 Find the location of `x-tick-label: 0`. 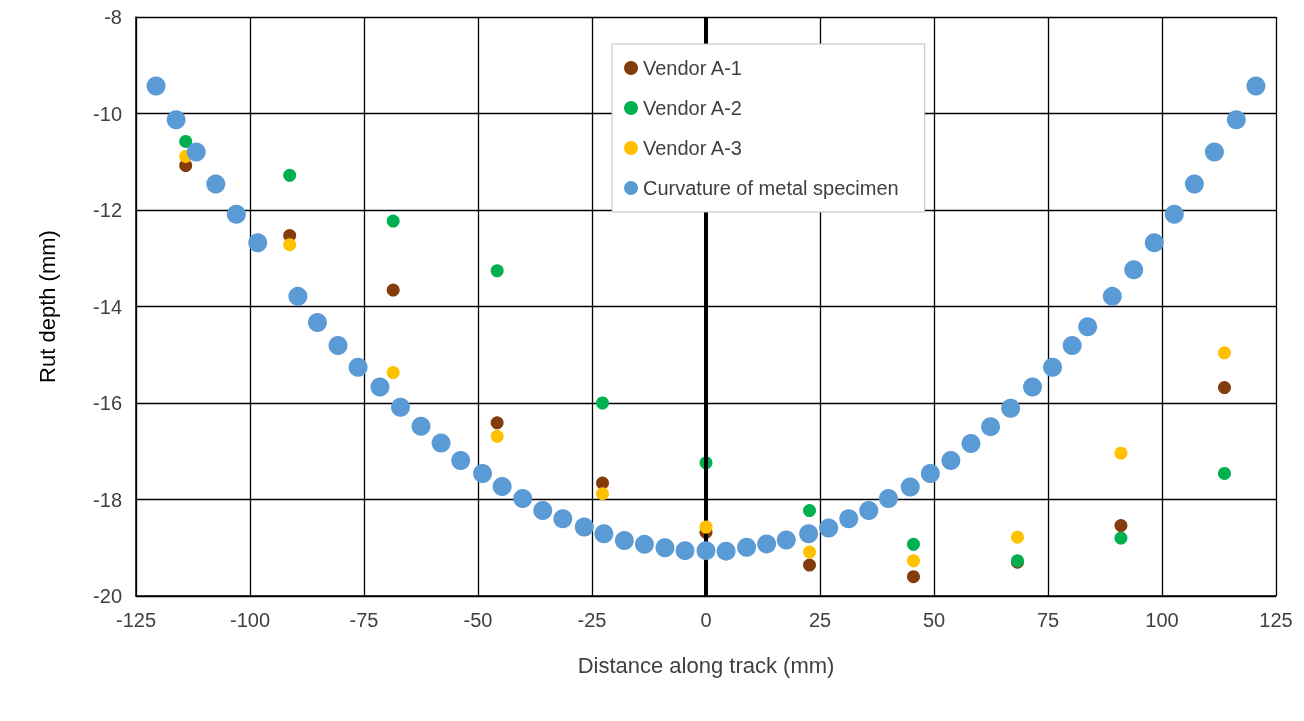

x-tick-label: 0 is located at coordinates (706, 620).